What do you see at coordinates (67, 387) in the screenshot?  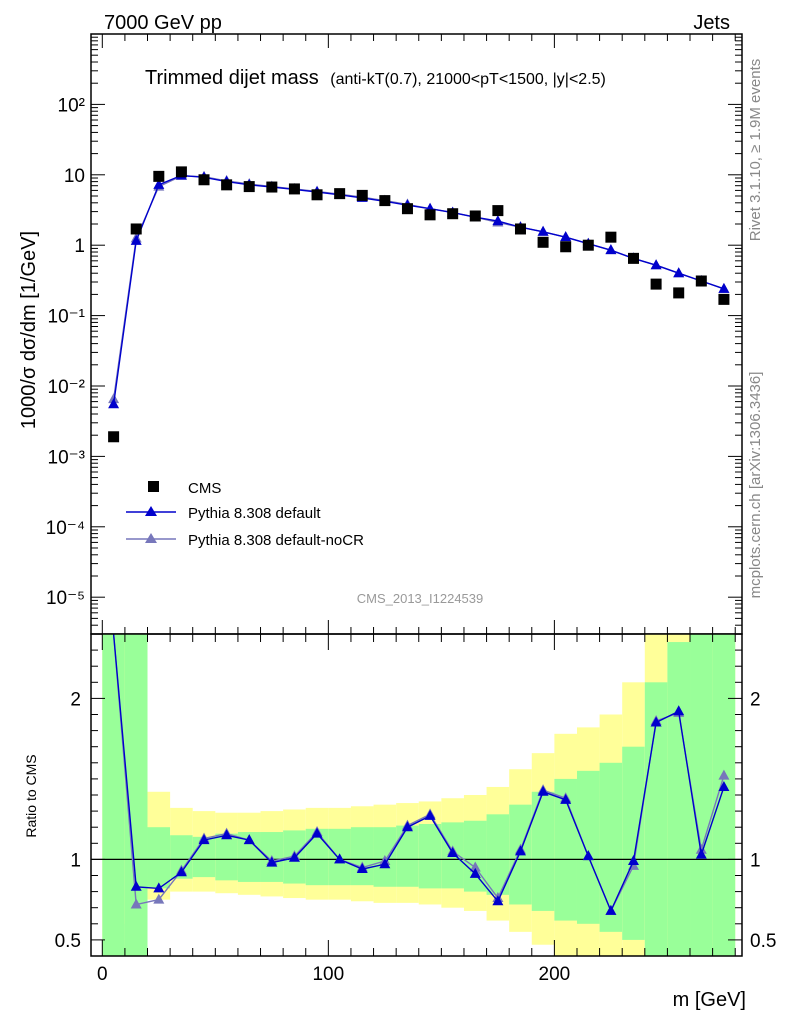 I see `y-tick-label: 10⁻²` at bounding box center [67, 387].